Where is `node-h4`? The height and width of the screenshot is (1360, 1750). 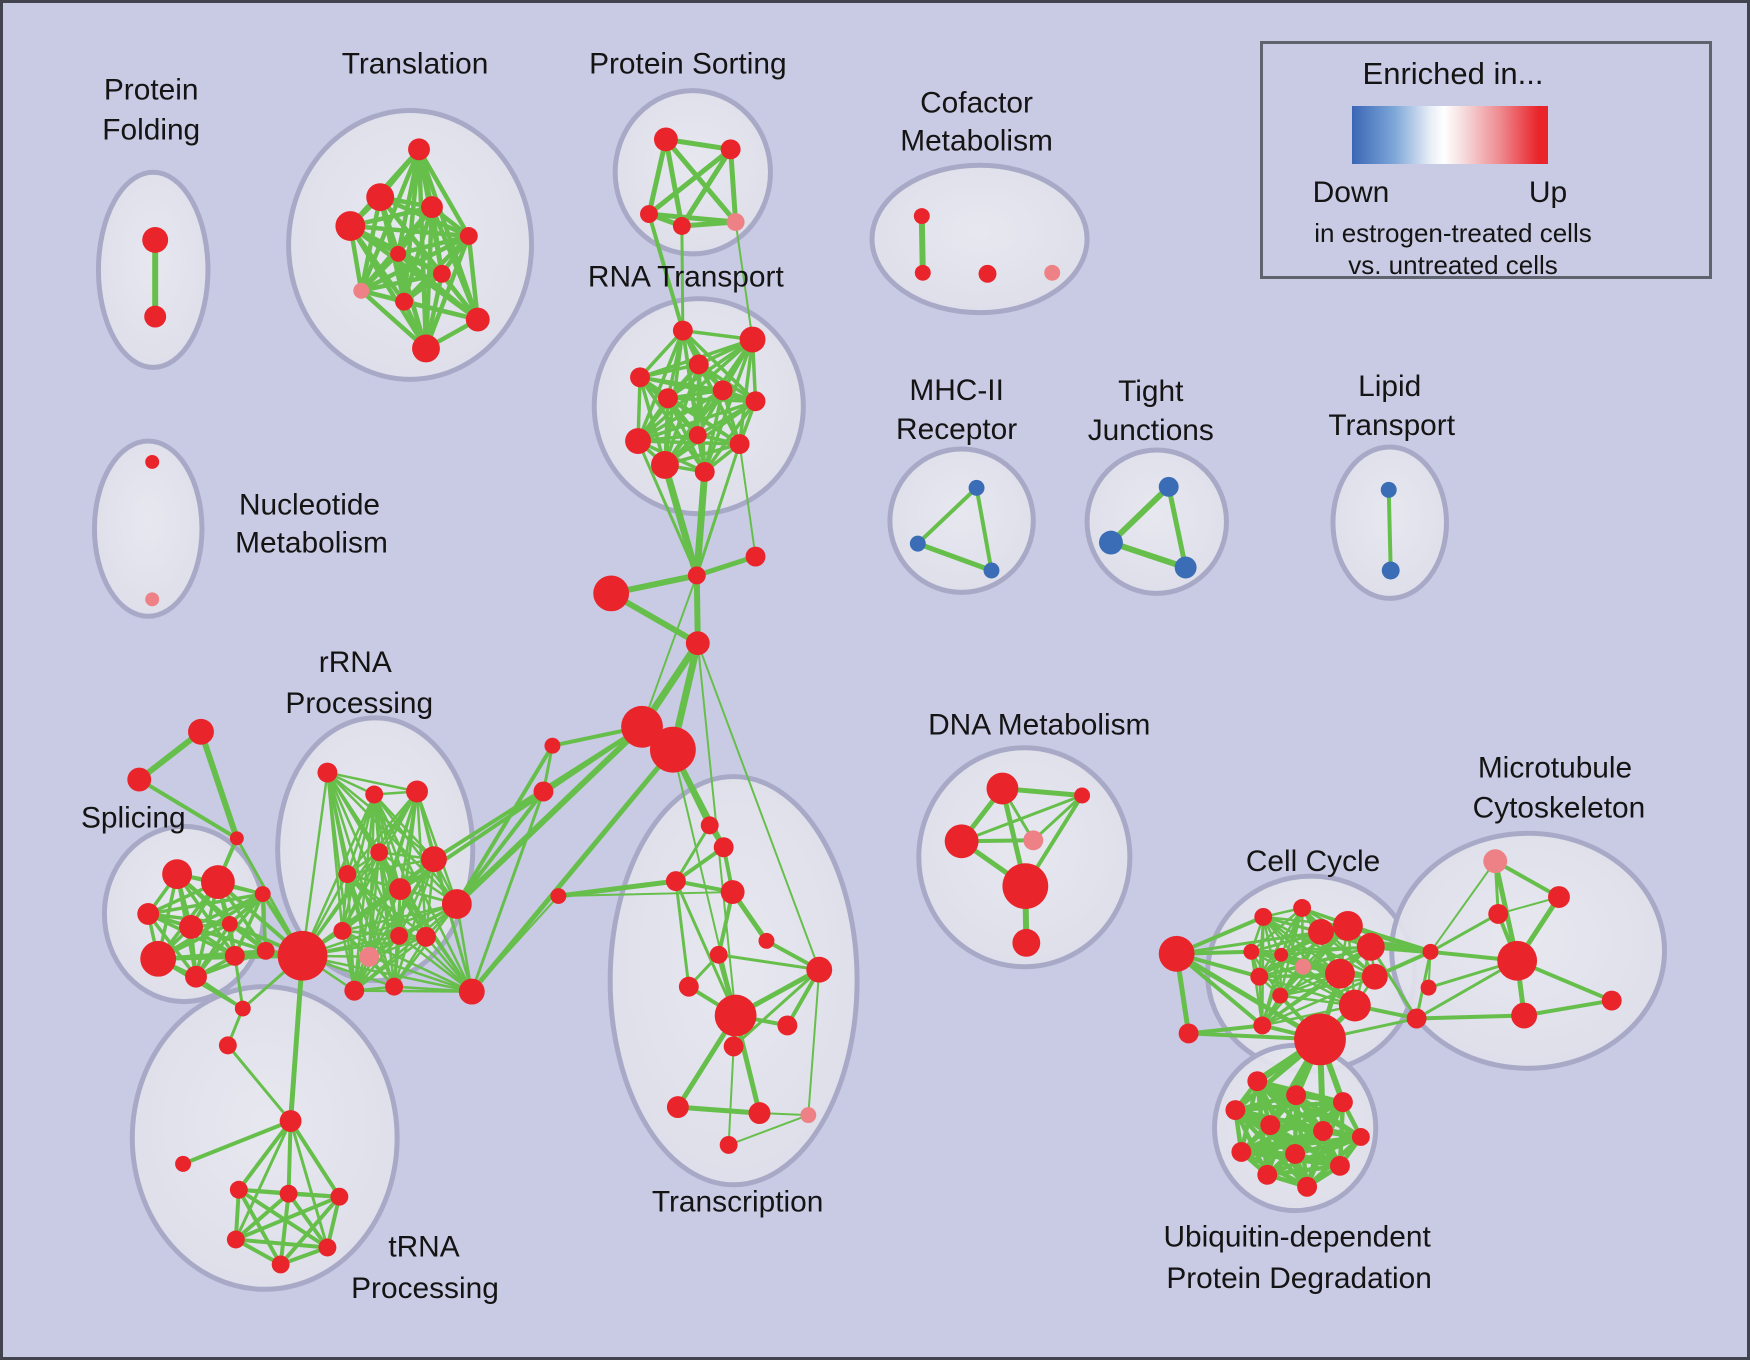
node-h4 is located at coordinates (642, 726).